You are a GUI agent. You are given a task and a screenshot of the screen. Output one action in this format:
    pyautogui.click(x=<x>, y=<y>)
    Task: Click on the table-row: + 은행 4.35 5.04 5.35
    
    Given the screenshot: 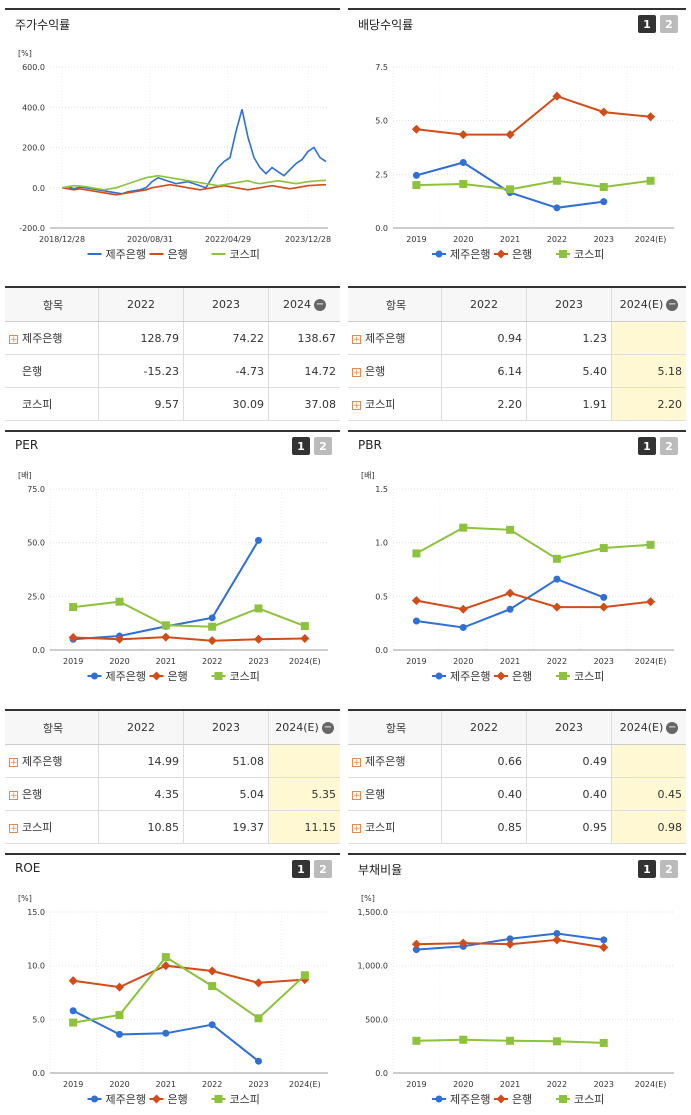 What is the action you would take?
    pyautogui.click(x=172, y=794)
    